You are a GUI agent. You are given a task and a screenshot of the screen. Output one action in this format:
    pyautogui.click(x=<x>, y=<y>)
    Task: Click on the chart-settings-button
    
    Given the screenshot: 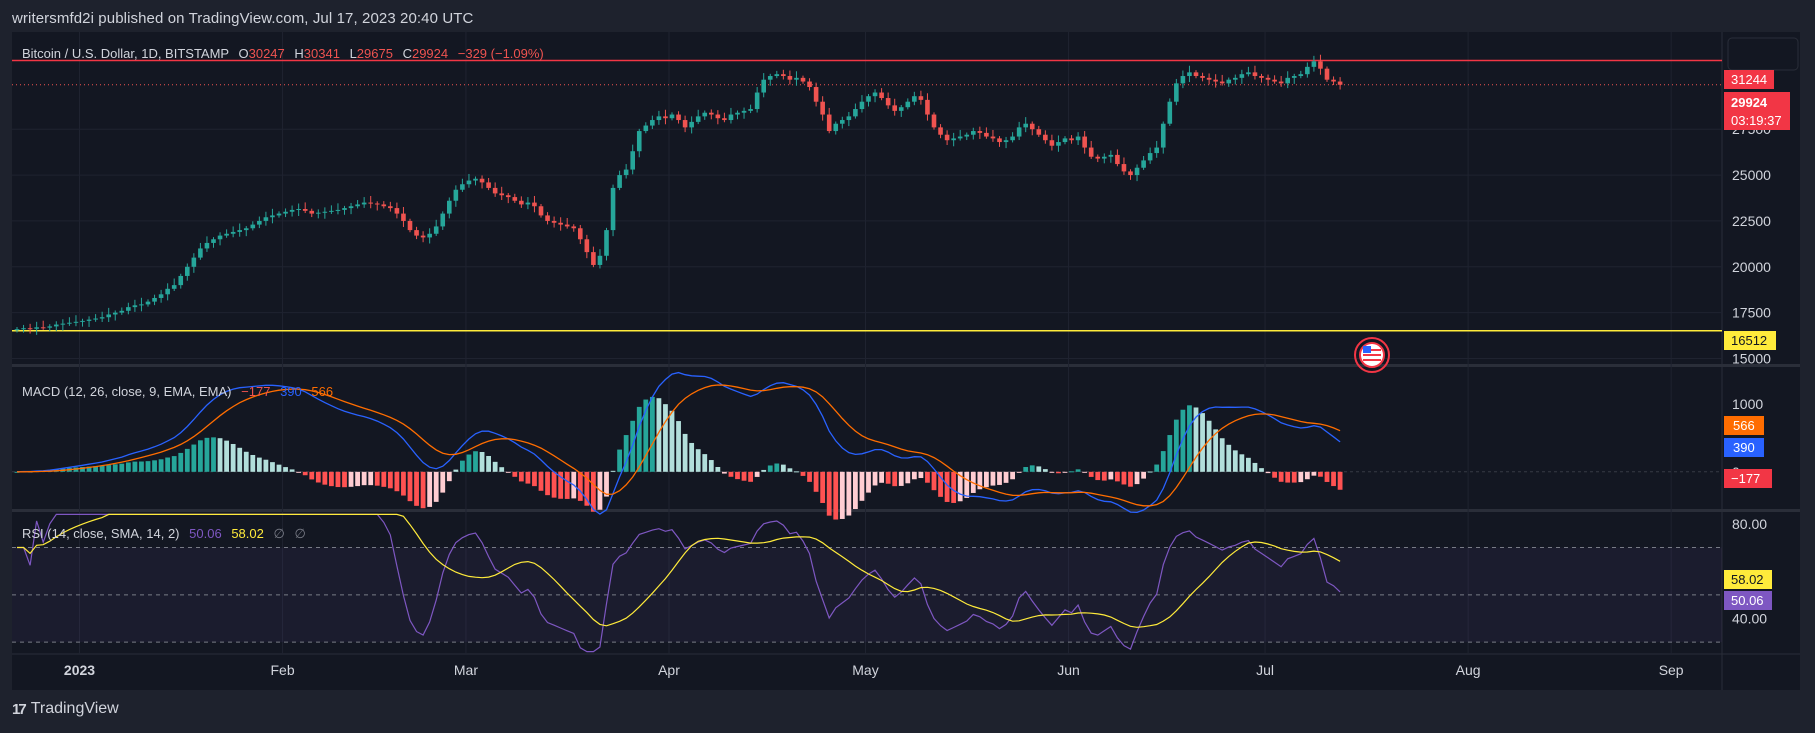 What is the action you would take?
    pyautogui.click(x=1763, y=54)
    